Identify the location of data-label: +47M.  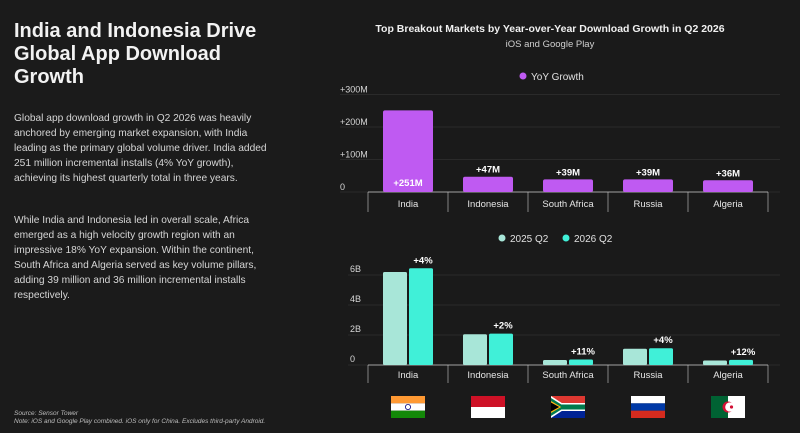
(488, 170).